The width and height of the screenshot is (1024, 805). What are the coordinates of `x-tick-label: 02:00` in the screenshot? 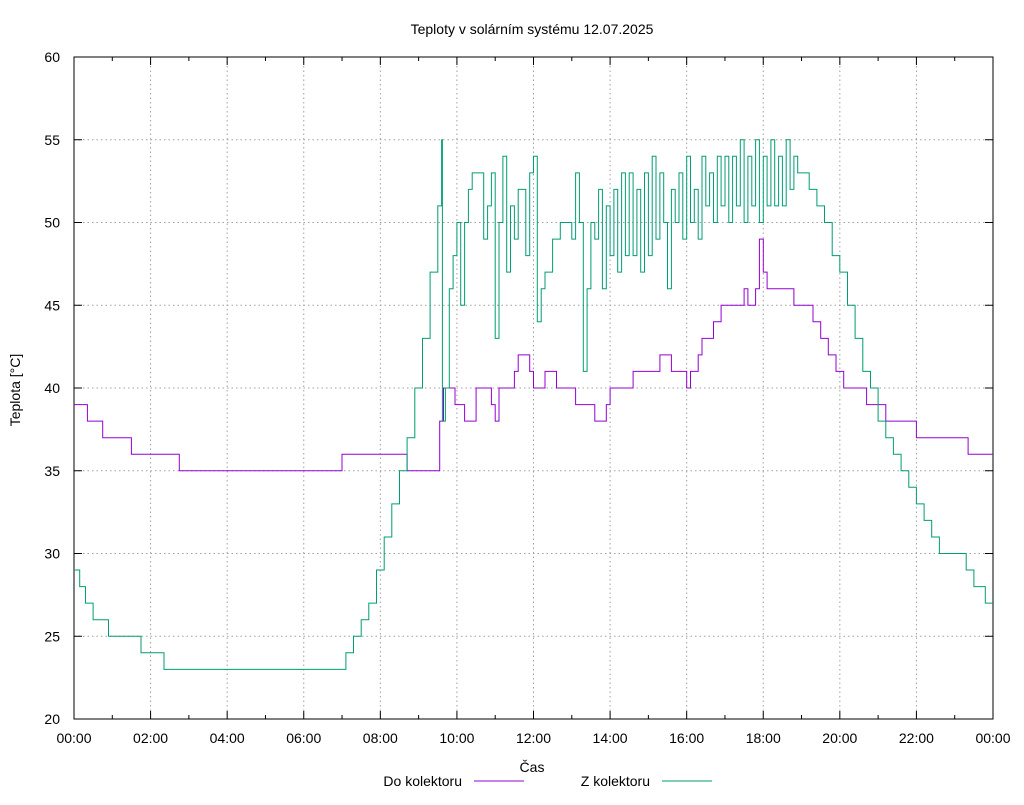 It's located at (150, 738).